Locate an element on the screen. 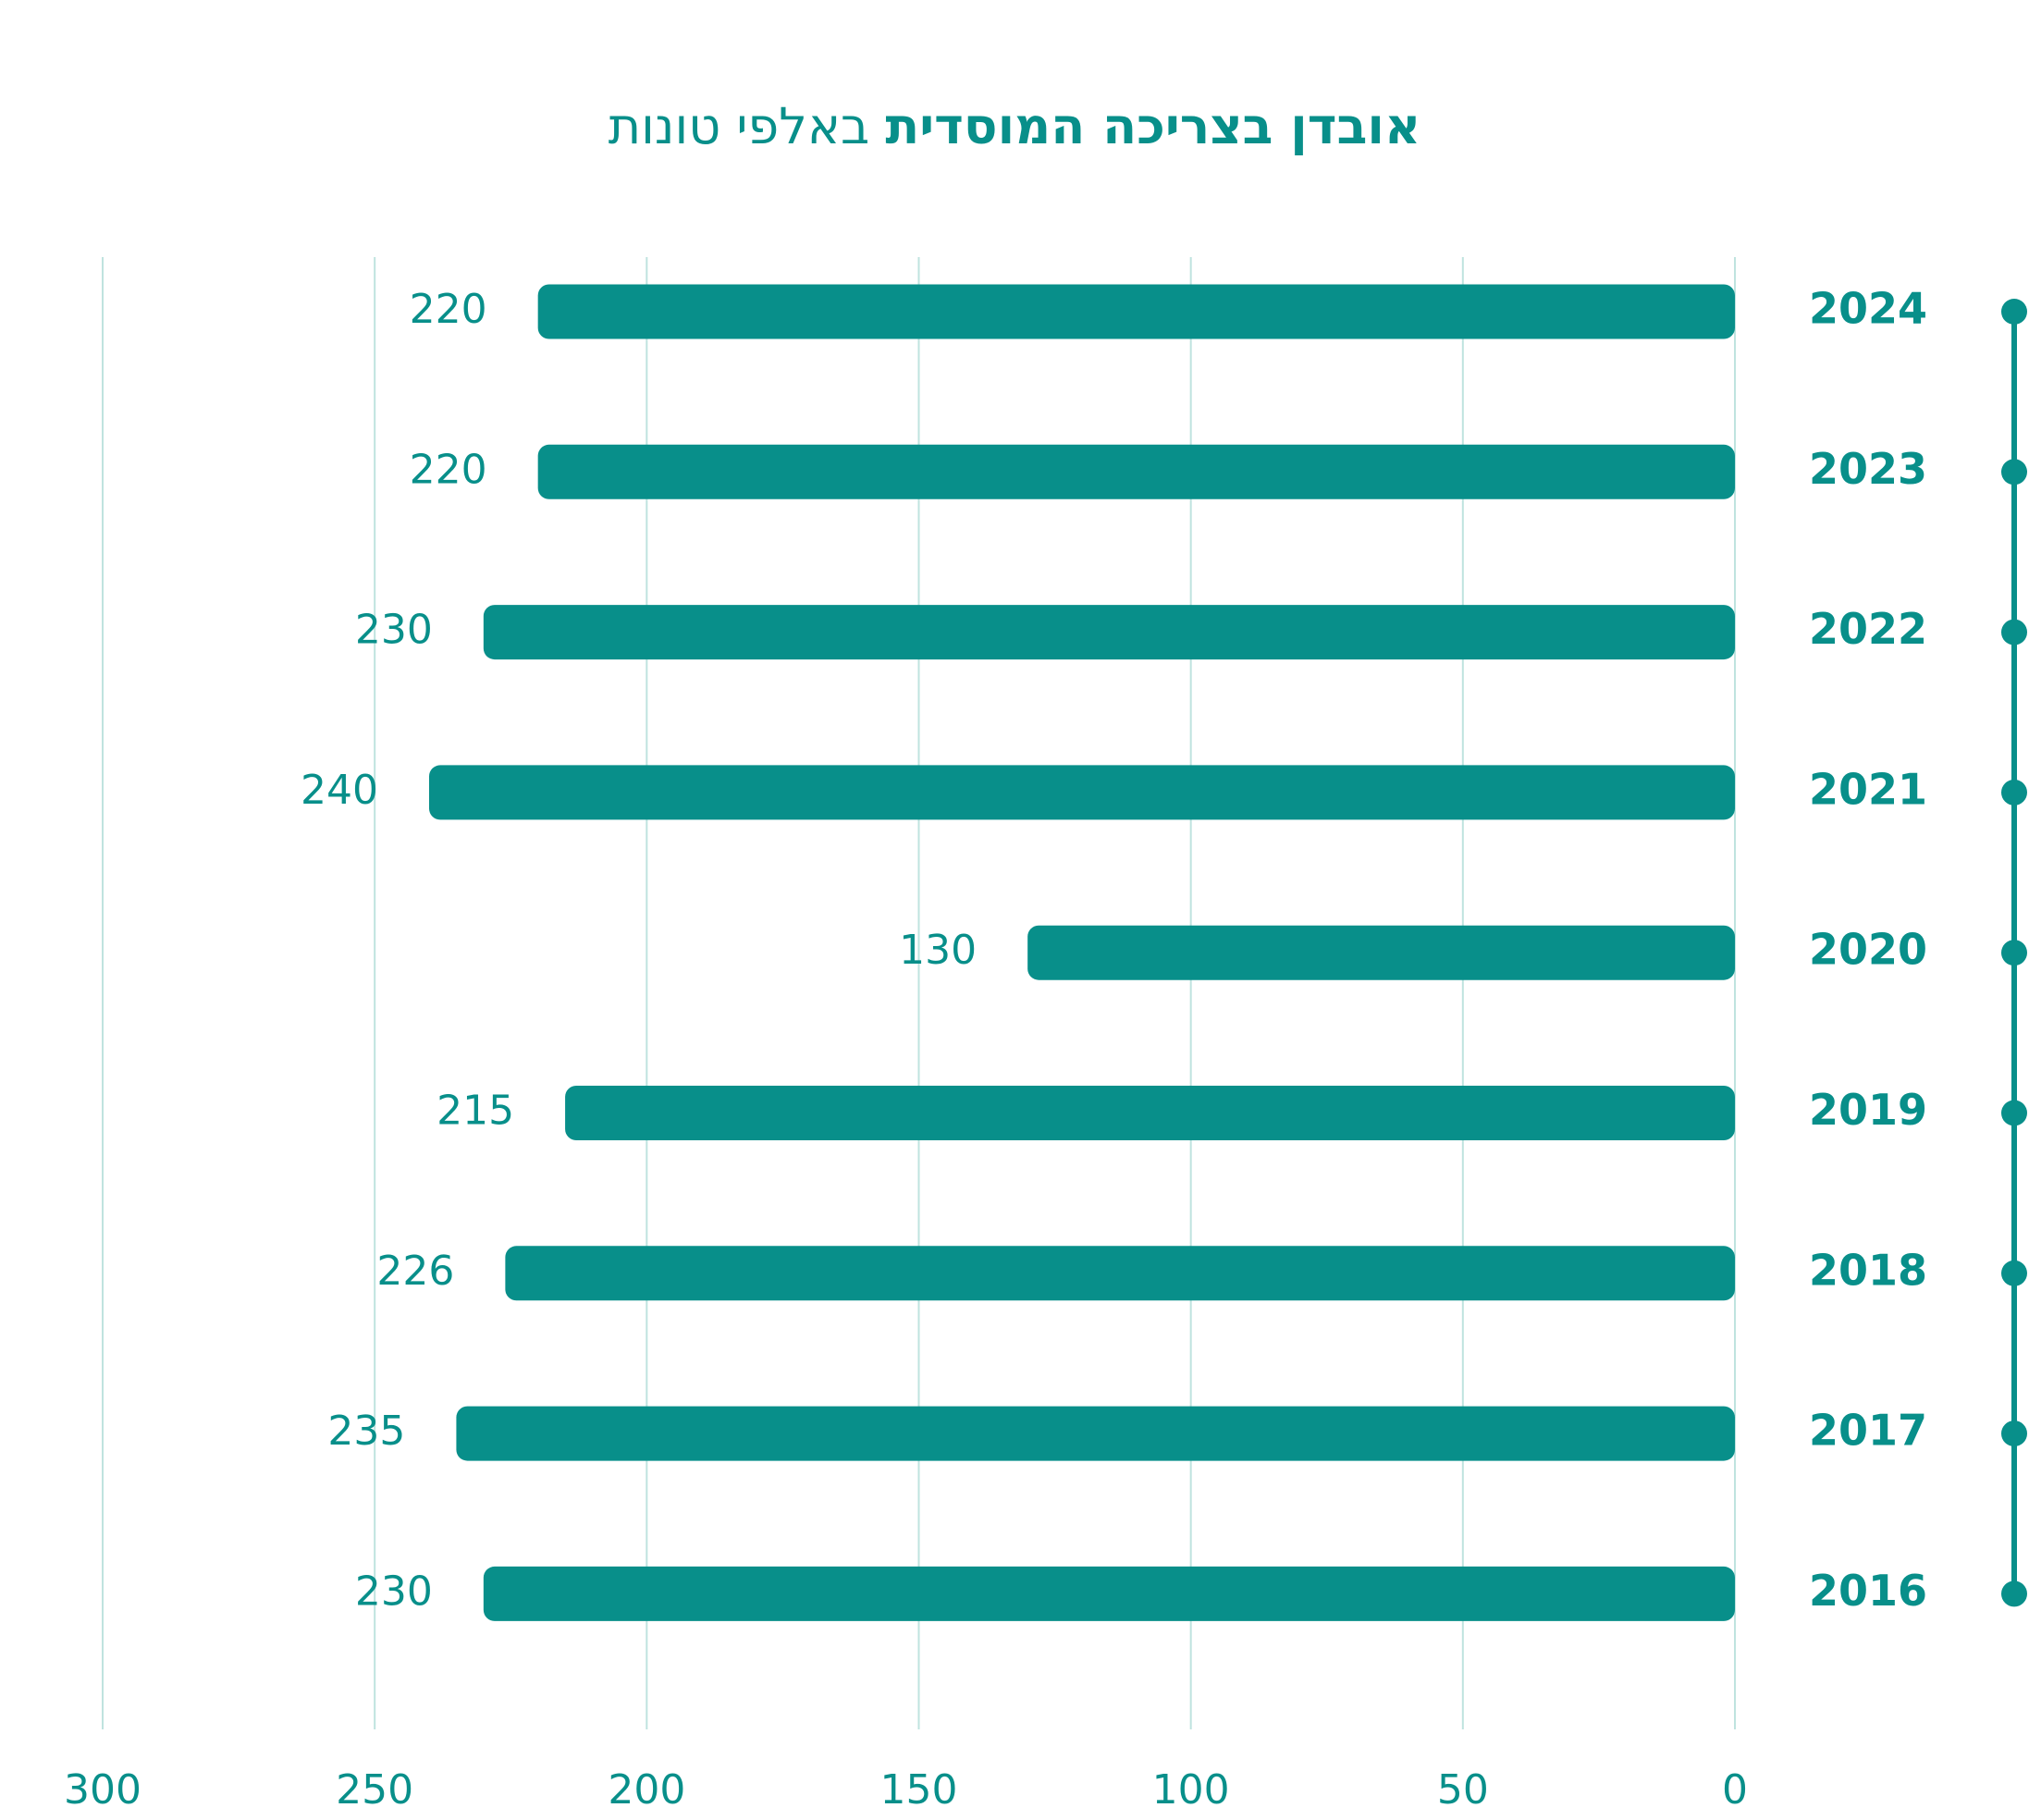 The image size is (2029, 1820). value-label: 130 is located at coordinates (938, 950).